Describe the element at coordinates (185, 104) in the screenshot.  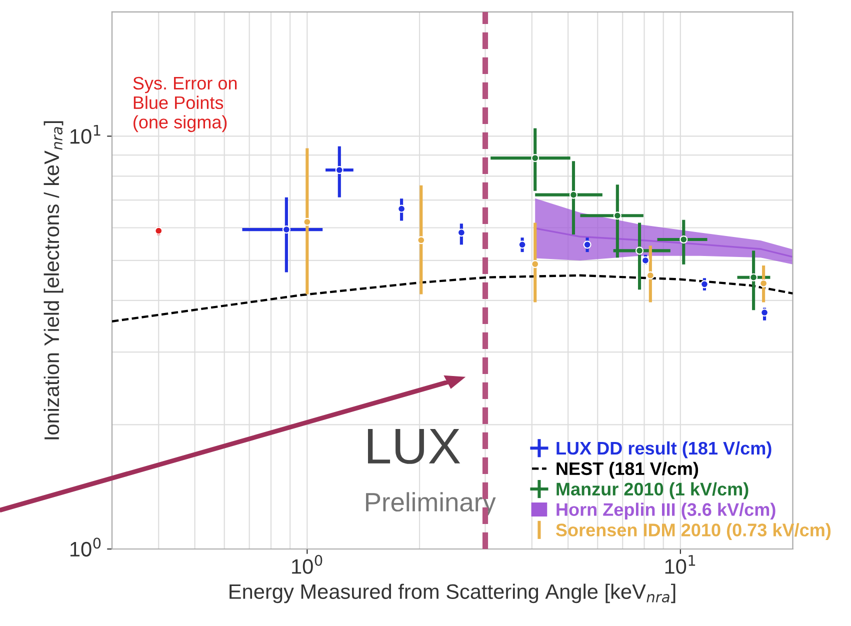
I see `annotation: Sys. Error on Blue Points (one sigma)` at that location.